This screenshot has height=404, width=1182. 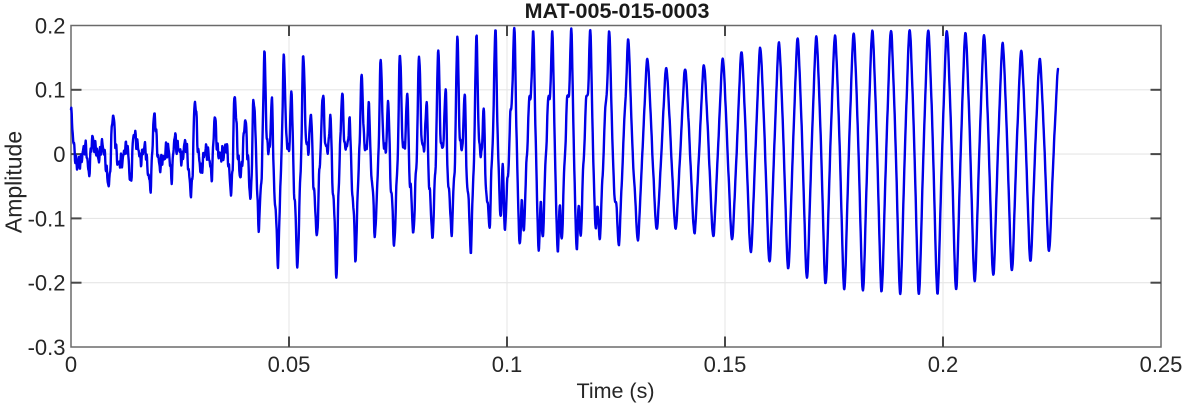 What do you see at coordinates (725, 364) in the screenshot?
I see `svg-text: 0.15` at bounding box center [725, 364].